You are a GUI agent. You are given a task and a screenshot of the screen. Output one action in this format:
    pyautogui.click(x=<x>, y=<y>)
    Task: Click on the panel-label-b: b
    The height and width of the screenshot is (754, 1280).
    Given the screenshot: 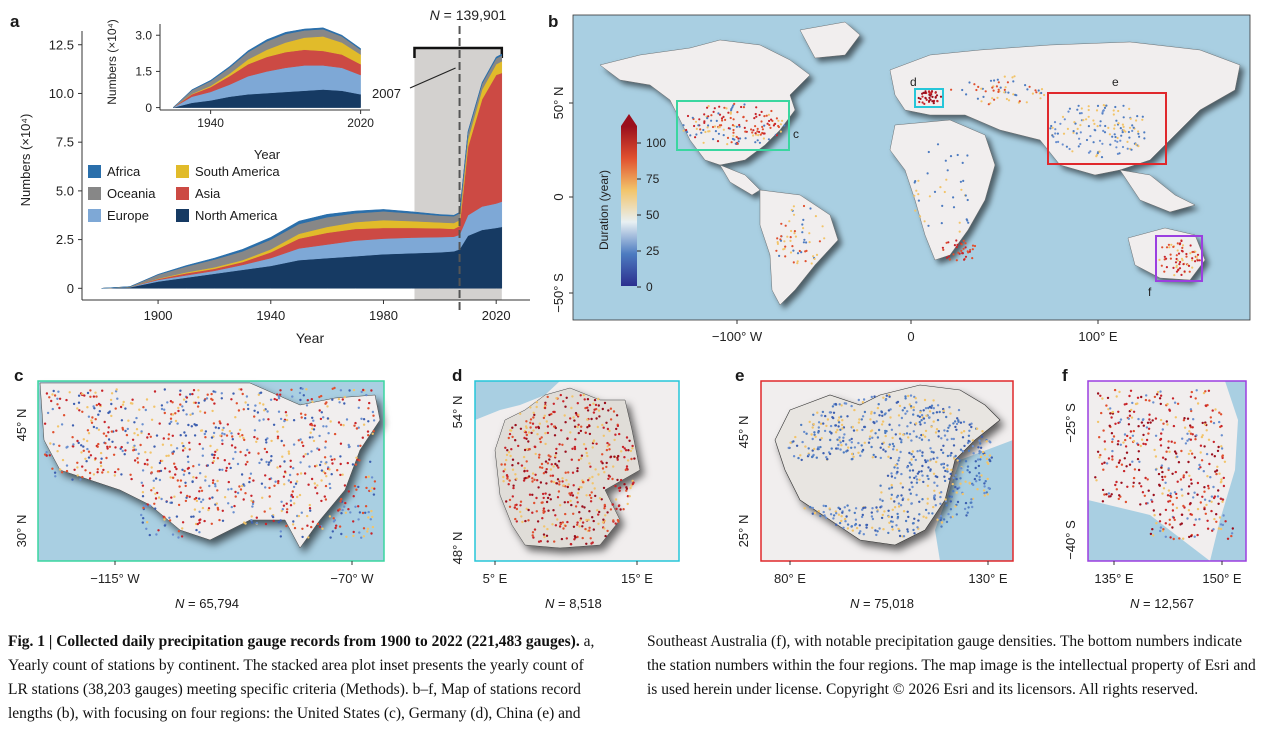 What is the action you would take?
    pyautogui.click(x=553, y=21)
    